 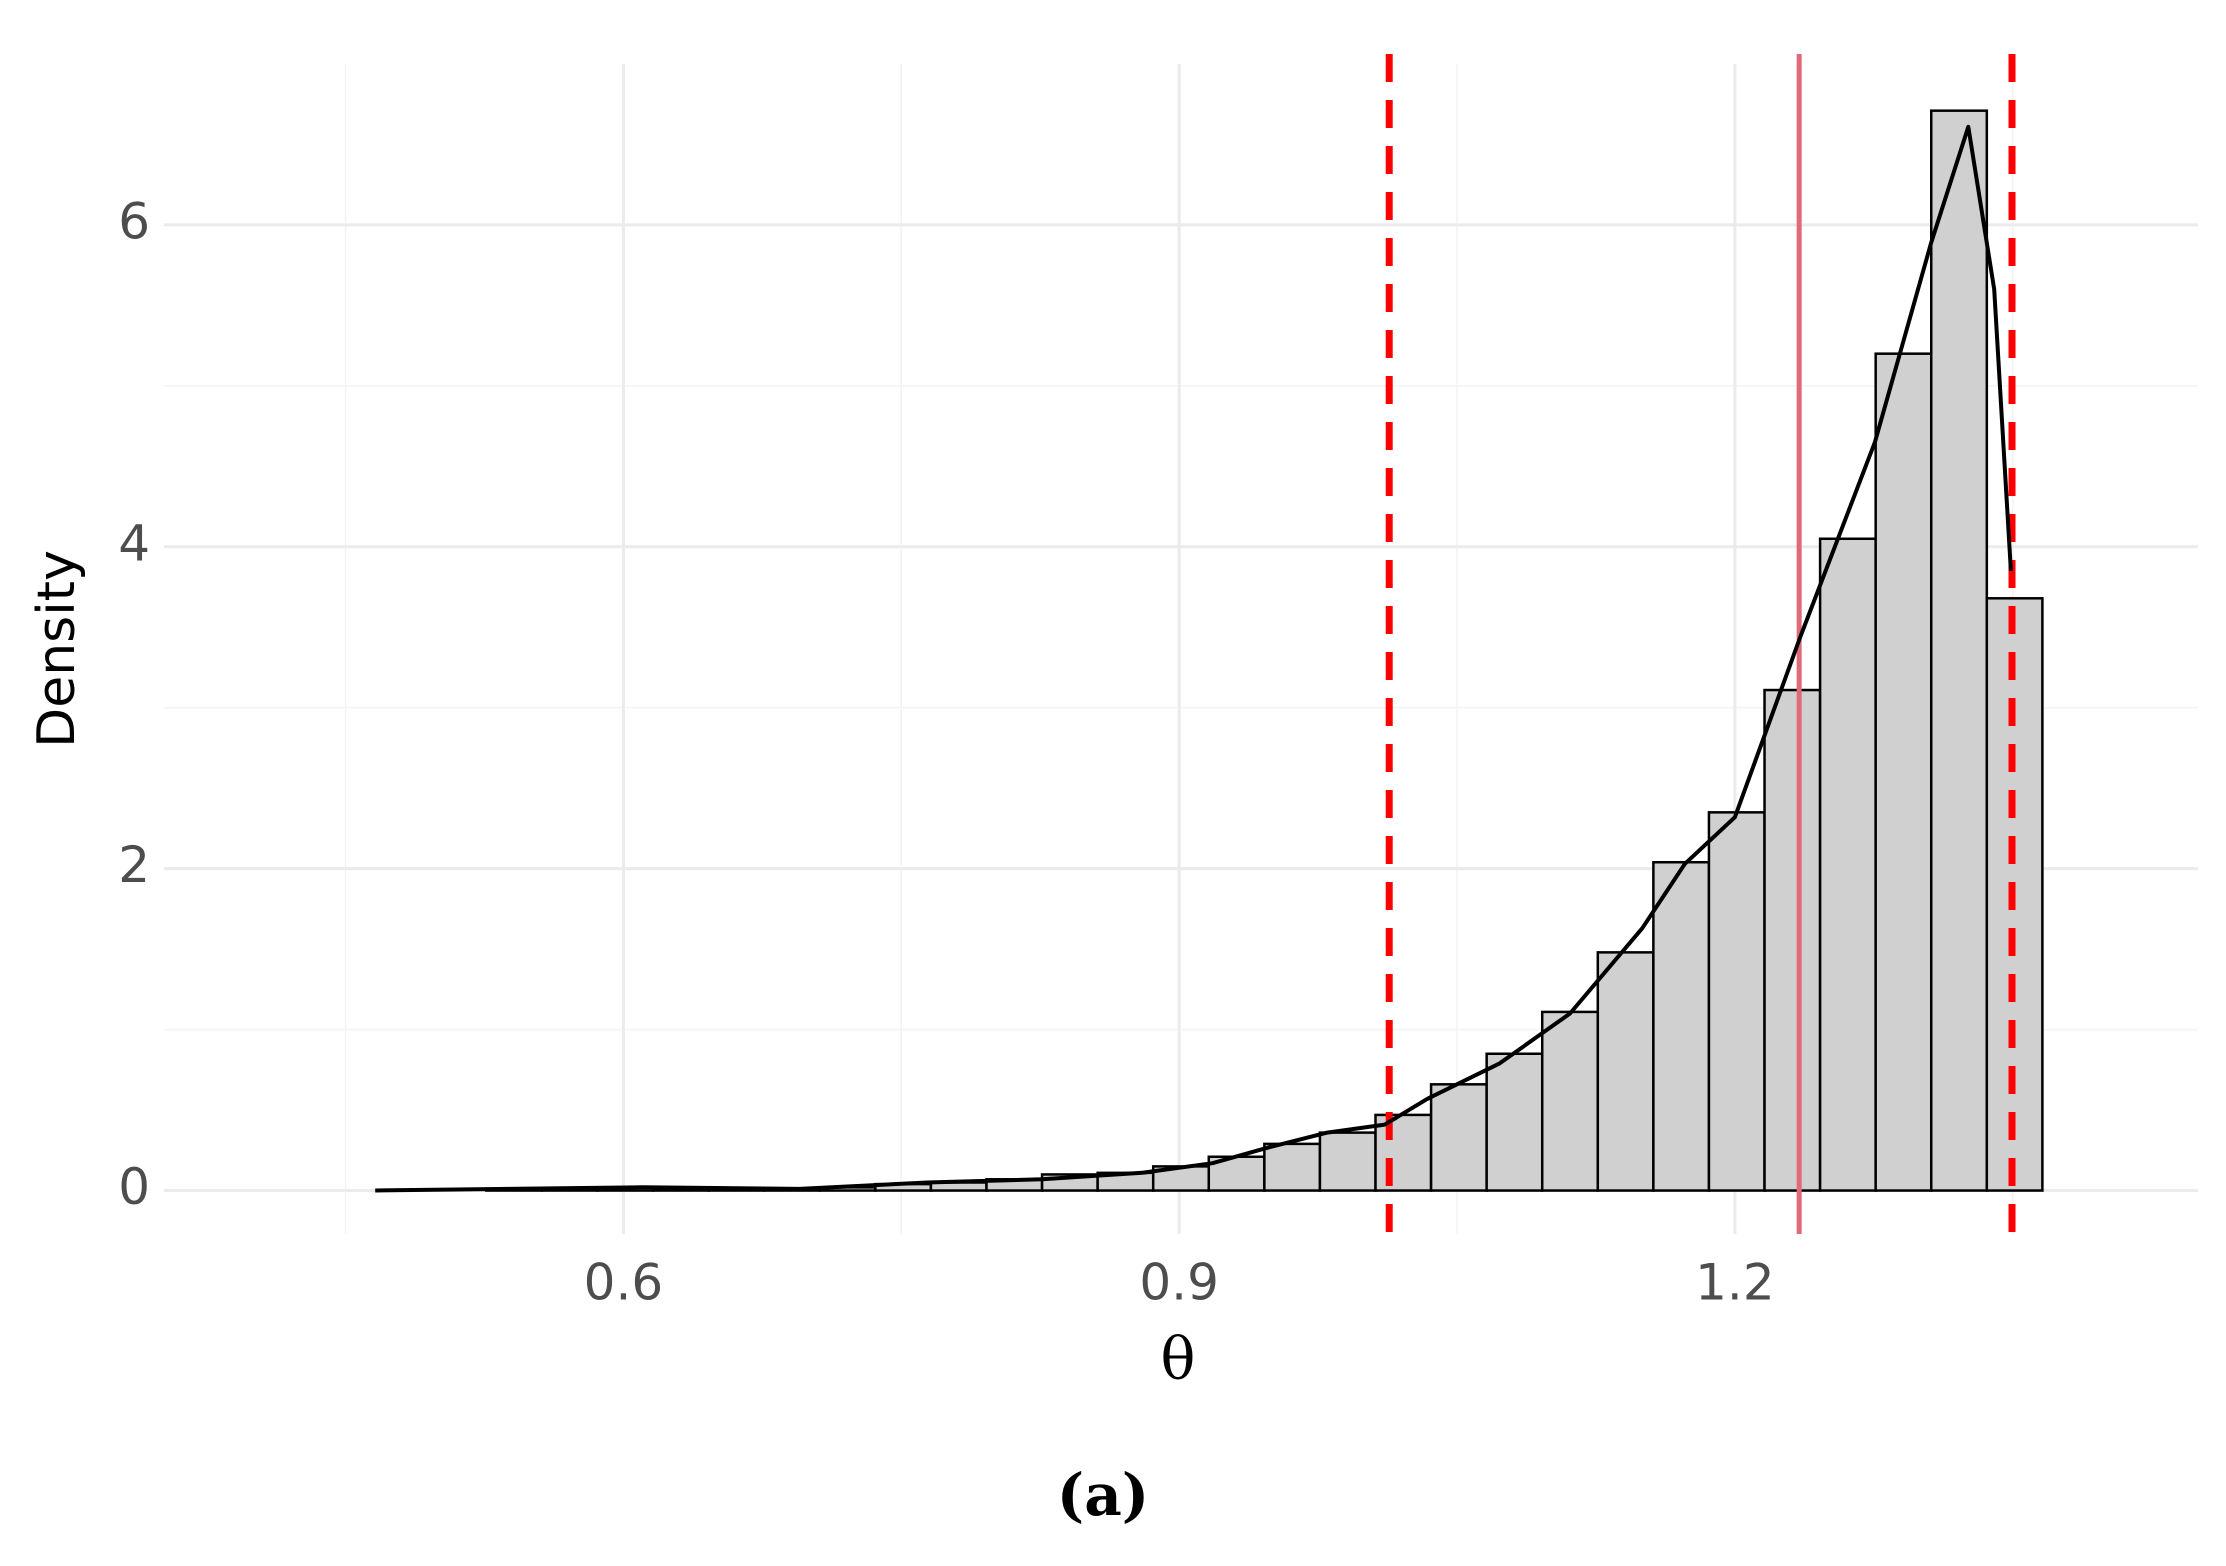 I want to click on x-tick-label: 0.9, so click(x=1179, y=1283).